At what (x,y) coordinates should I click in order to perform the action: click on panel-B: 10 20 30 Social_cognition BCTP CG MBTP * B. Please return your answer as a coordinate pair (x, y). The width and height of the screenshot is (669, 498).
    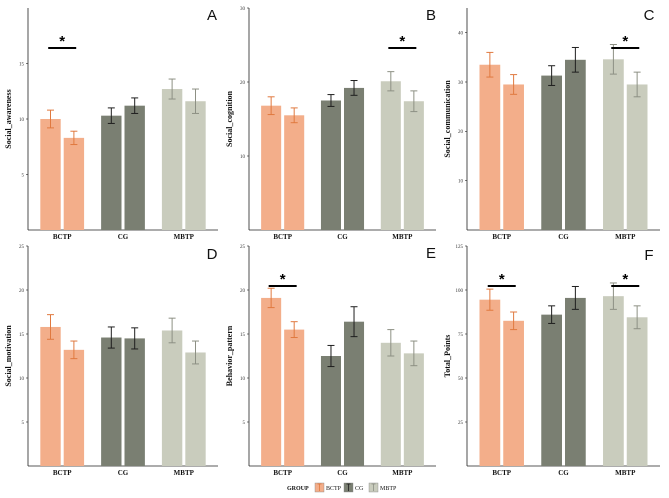
    Looking at the image, I should click on (330, 124).